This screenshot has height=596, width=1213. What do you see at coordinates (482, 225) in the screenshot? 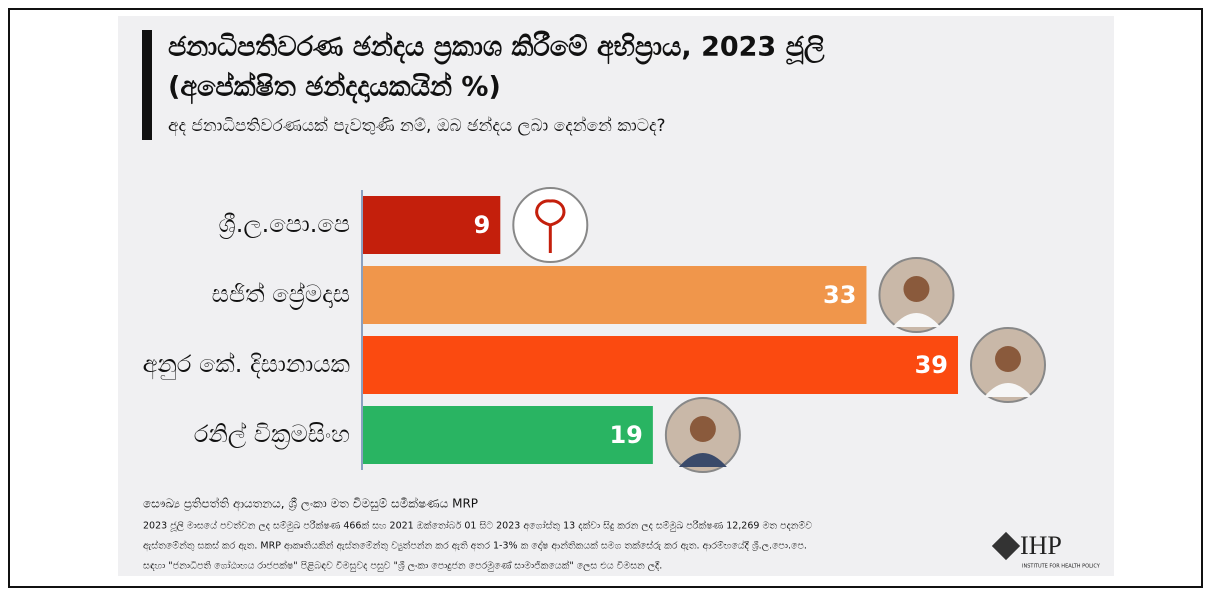
I see `value-label: 9` at bounding box center [482, 225].